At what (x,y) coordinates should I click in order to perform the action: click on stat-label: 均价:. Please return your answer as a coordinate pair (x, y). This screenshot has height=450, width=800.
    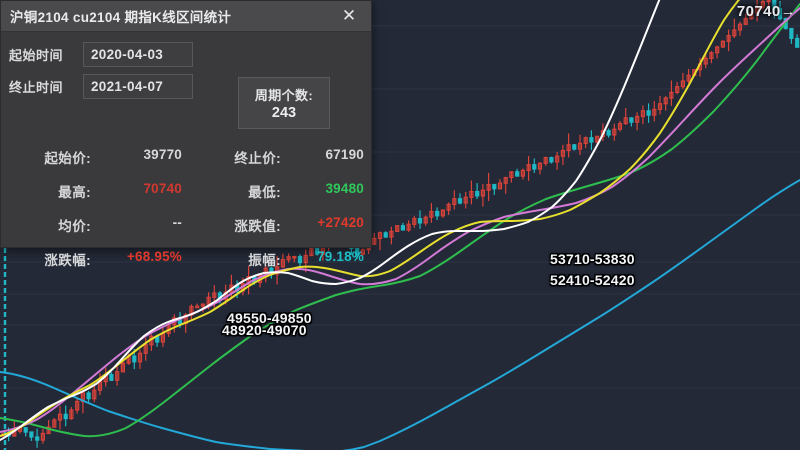
    Looking at the image, I should click on (74, 226).